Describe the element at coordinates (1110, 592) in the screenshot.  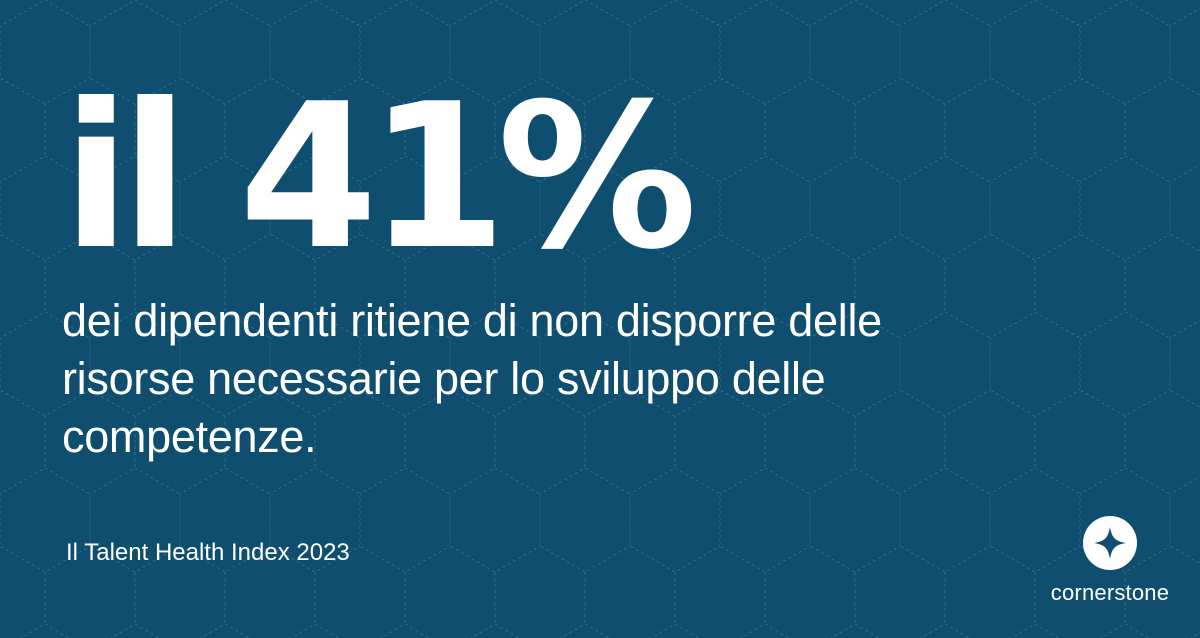
I see `brand-name: cornerstone` at that location.